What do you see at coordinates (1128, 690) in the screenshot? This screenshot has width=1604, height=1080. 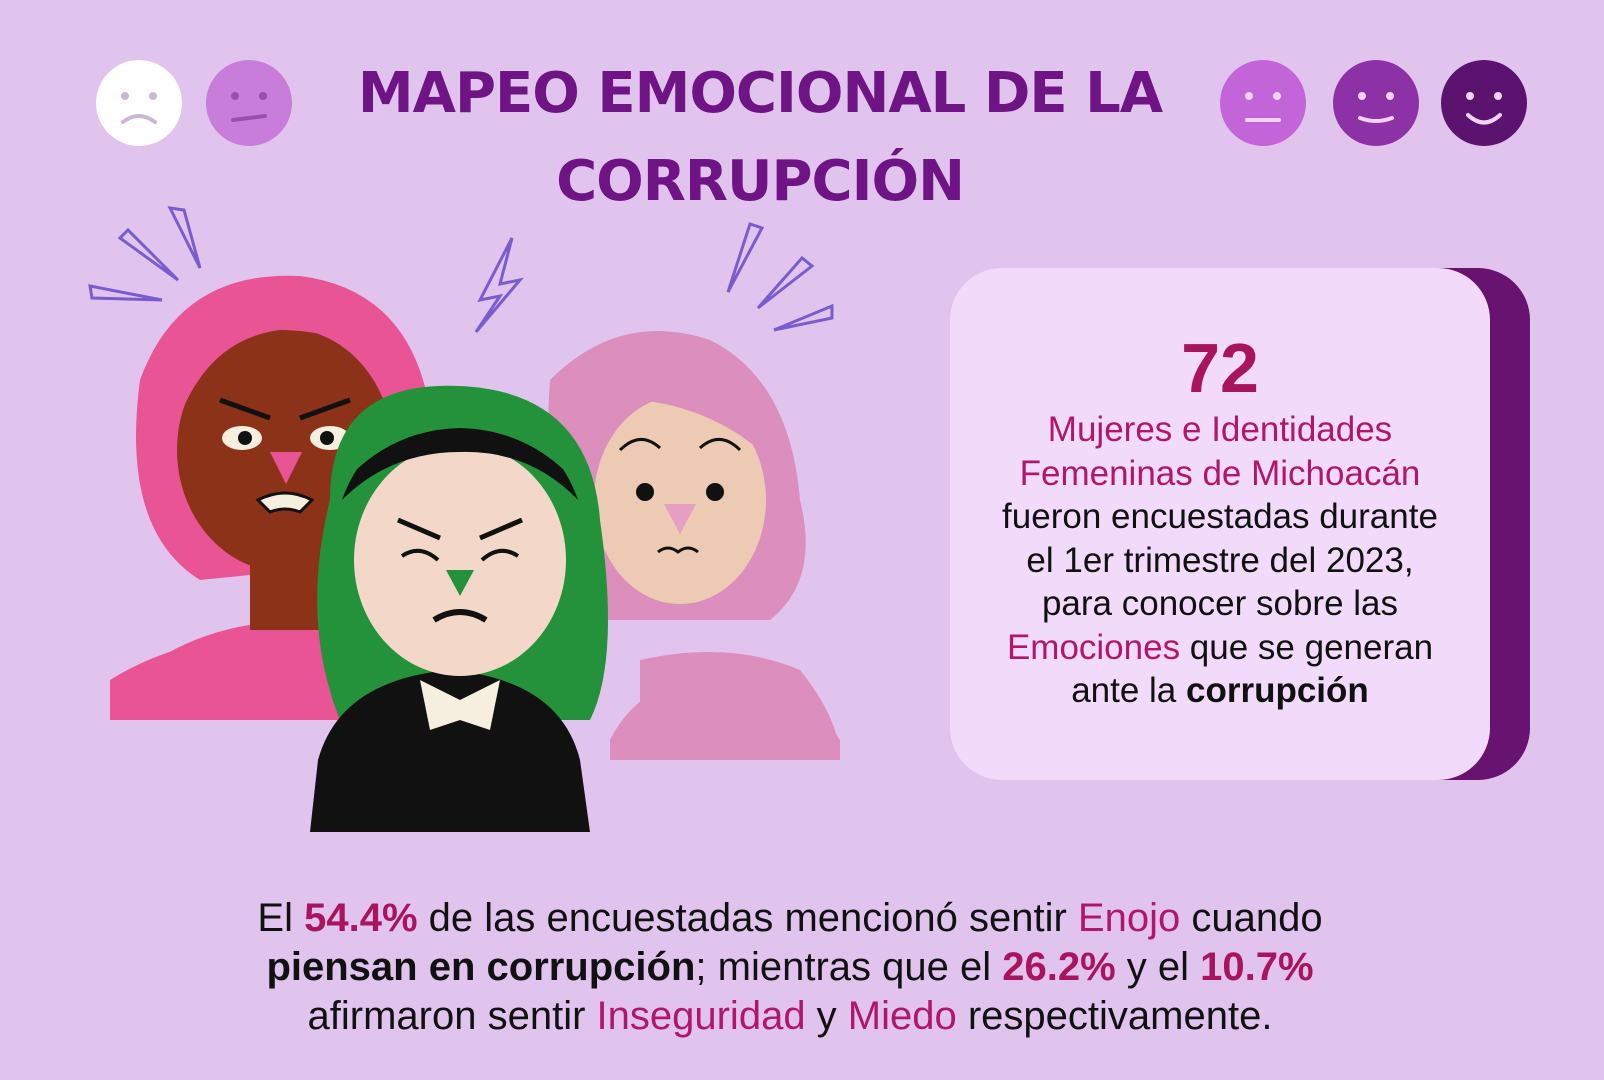 I see `card-line-7-start: ante la` at bounding box center [1128, 690].